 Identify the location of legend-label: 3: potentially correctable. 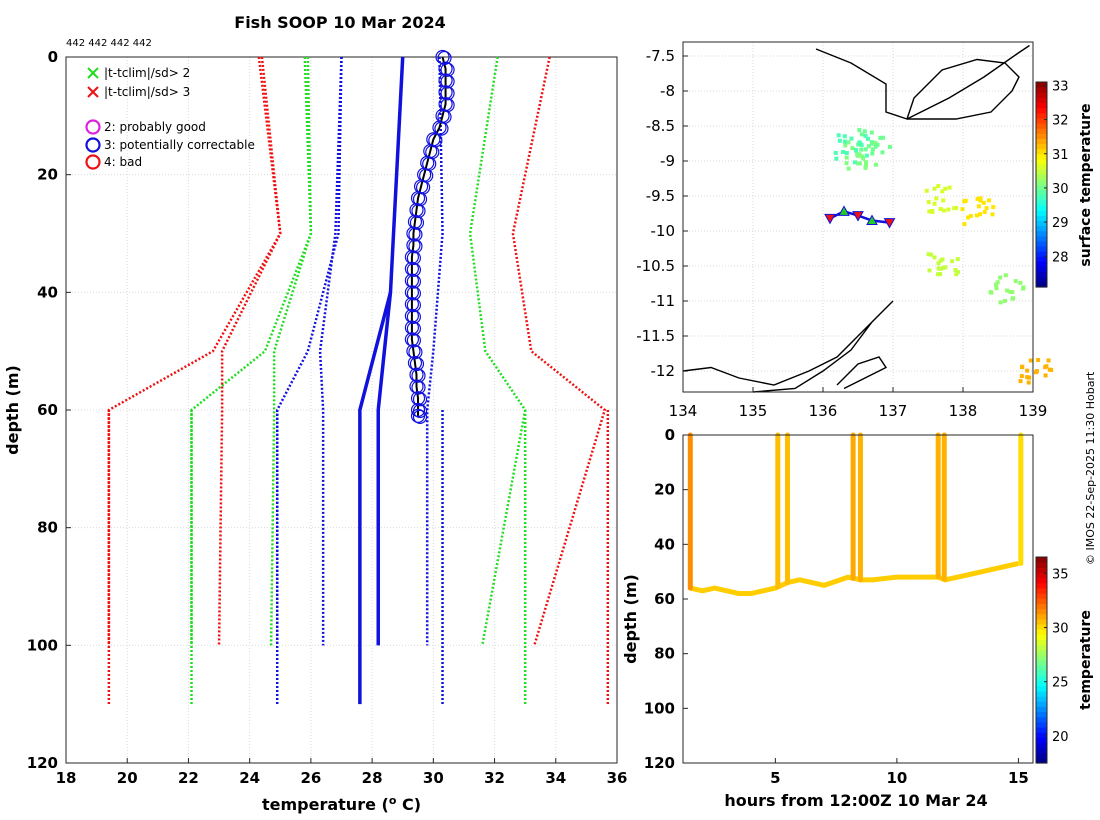
(179, 145).